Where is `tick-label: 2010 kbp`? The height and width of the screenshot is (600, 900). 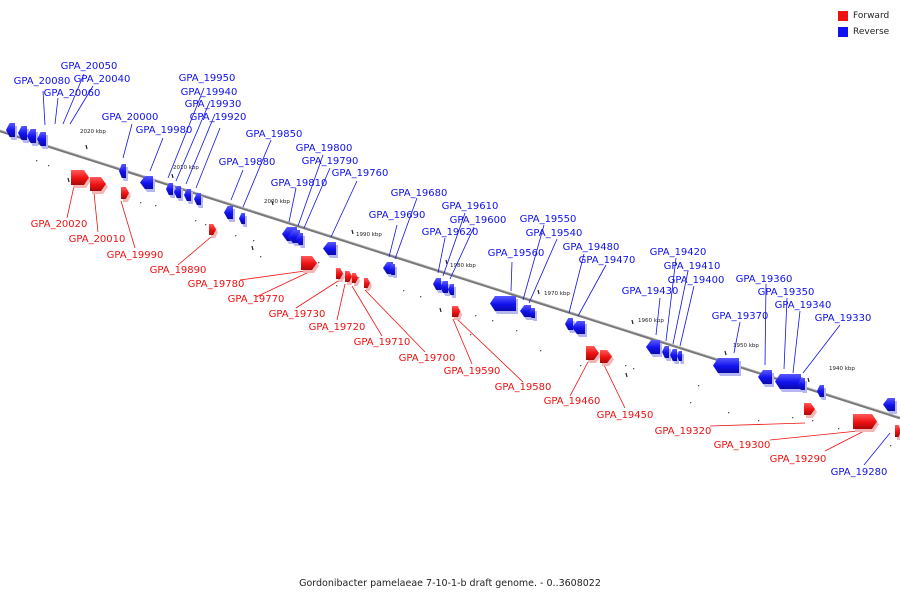 tick-label: 2010 kbp is located at coordinates (186, 168).